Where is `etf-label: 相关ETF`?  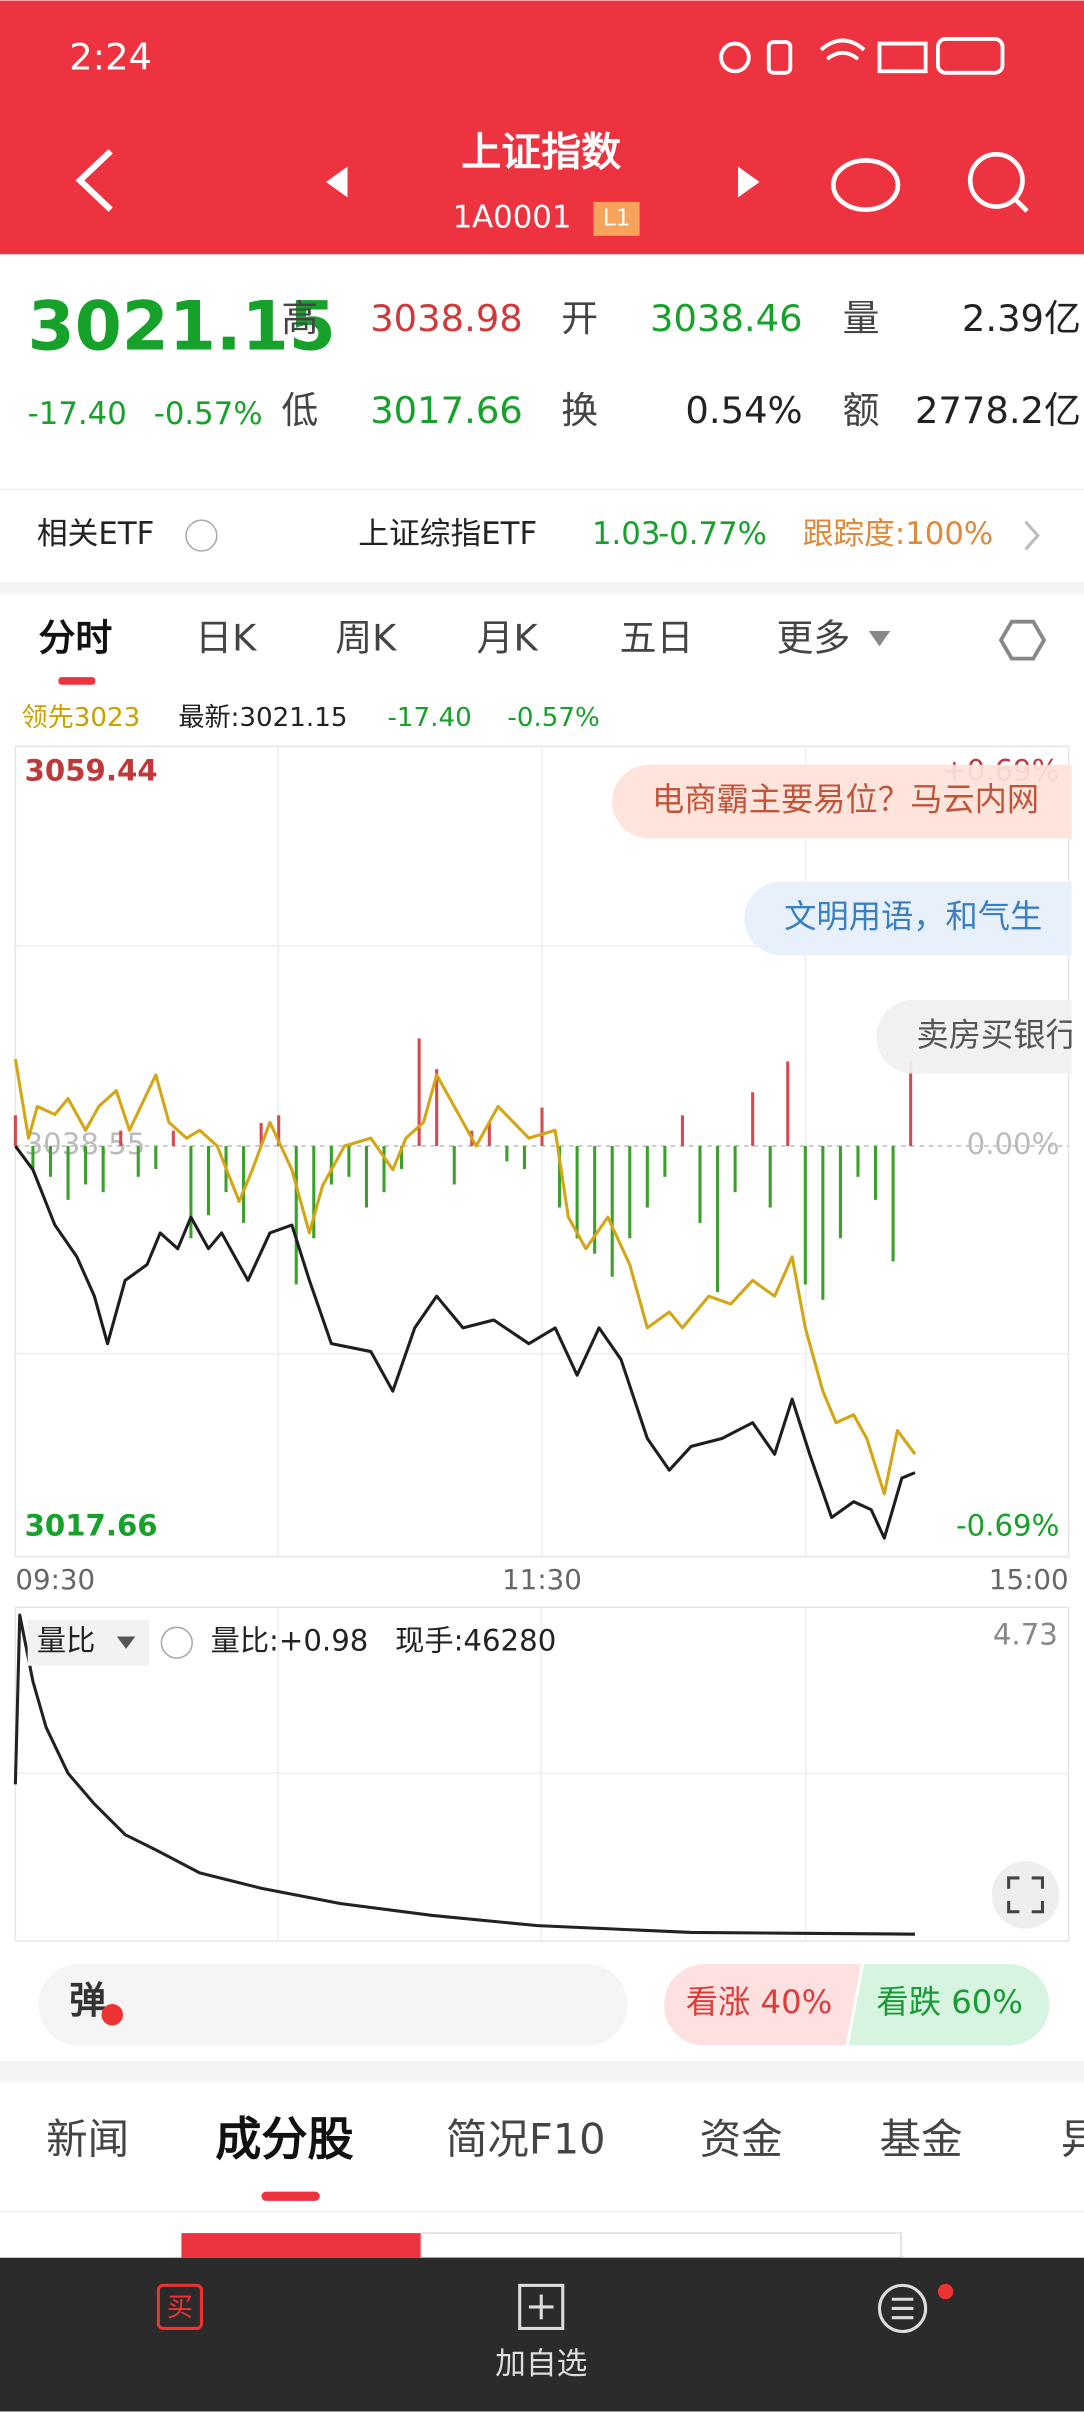
etf-label: 相关ETF is located at coordinates (95, 534).